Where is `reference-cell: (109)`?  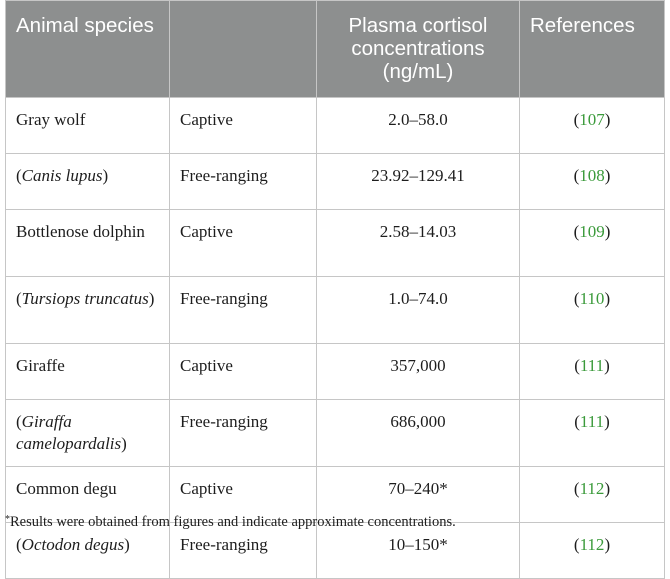
reference-cell: (109) is located at coordinates (592, 243).